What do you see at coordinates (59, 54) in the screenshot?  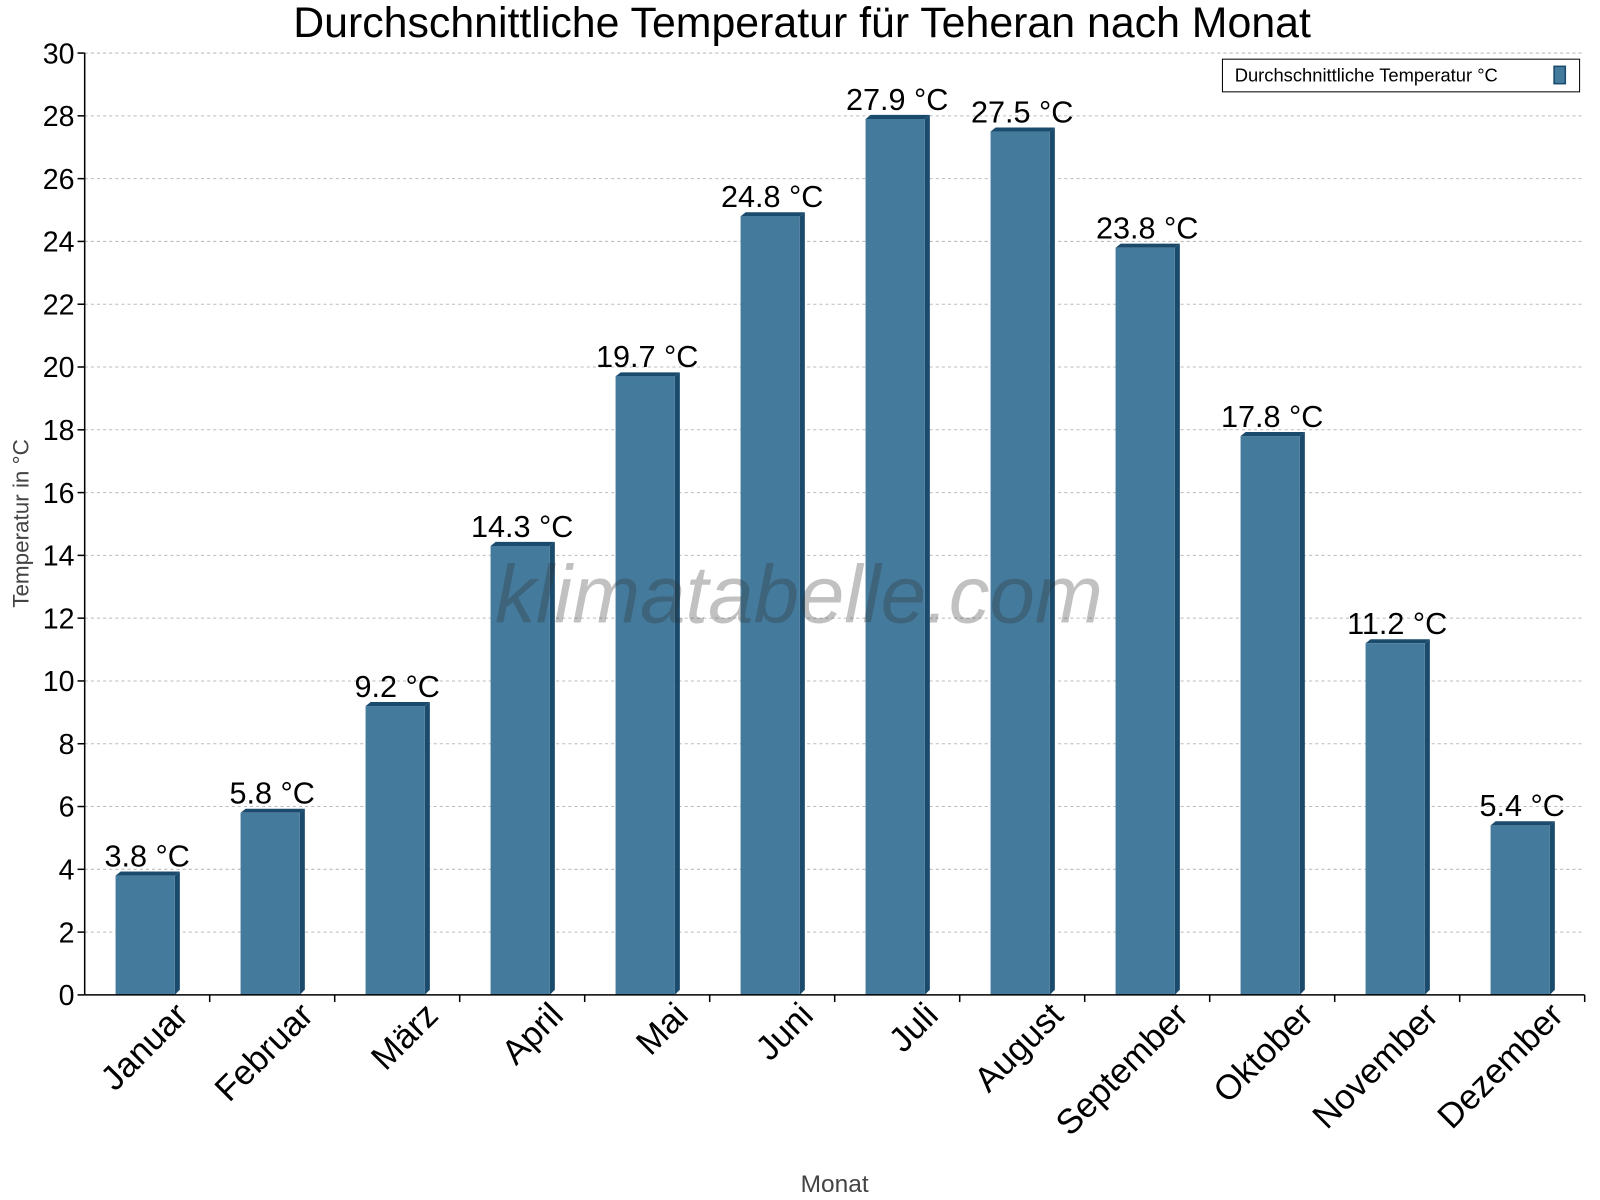 I see `y-tick-label: 30` at bounding box center [59, 54].